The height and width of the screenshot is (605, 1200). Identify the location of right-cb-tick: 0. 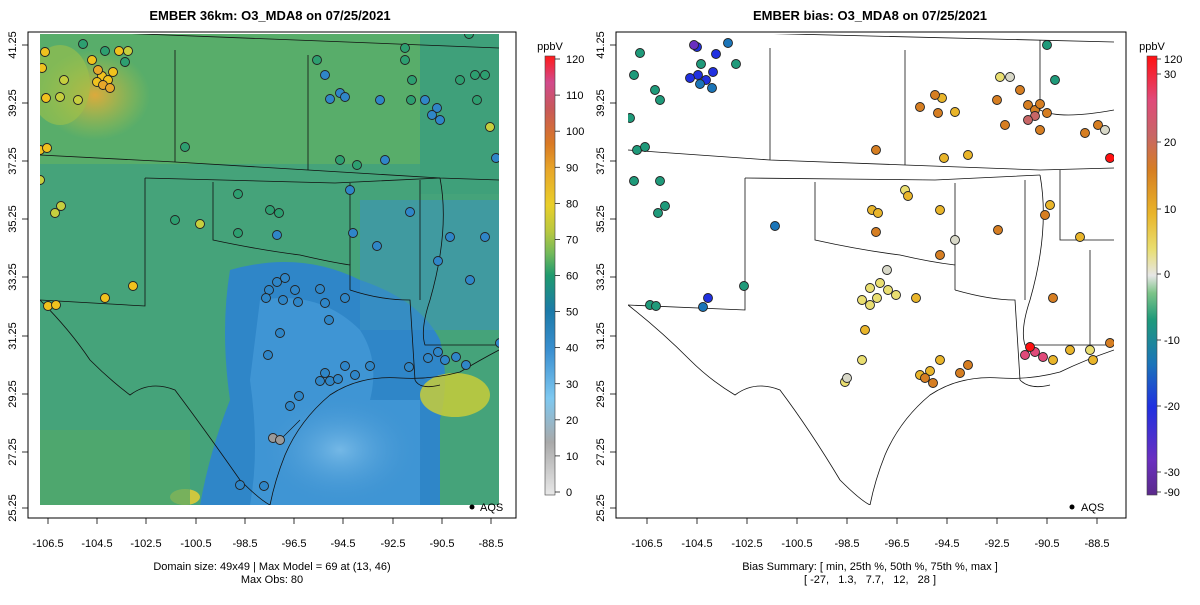
(1167, 275).